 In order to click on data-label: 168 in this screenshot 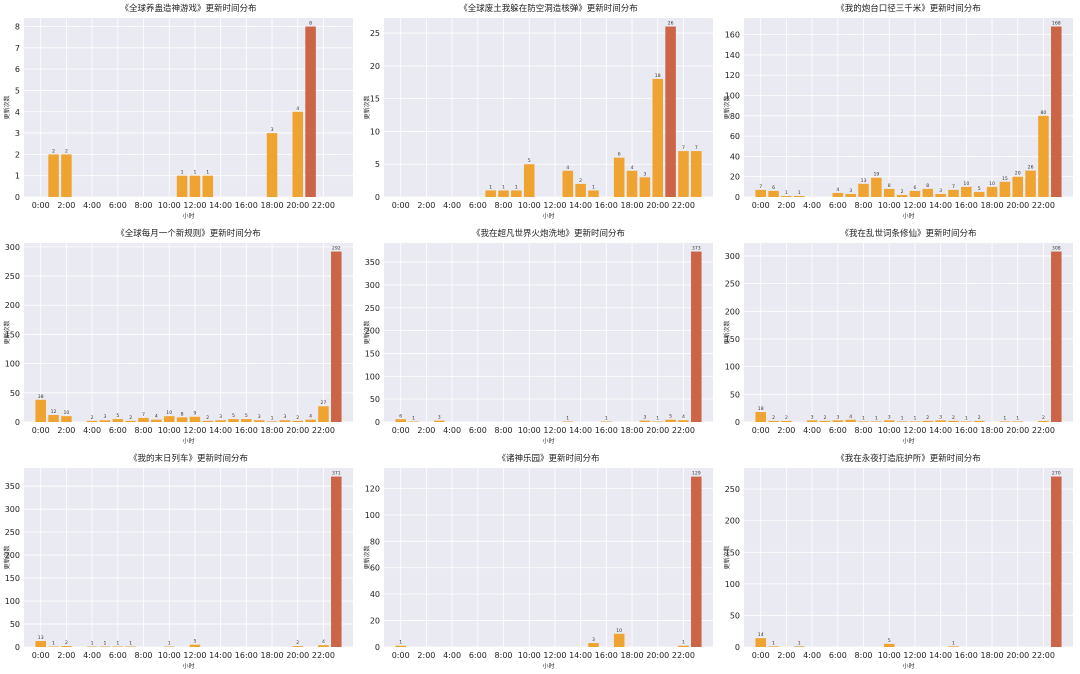, I will do `click(1056, 24)`.